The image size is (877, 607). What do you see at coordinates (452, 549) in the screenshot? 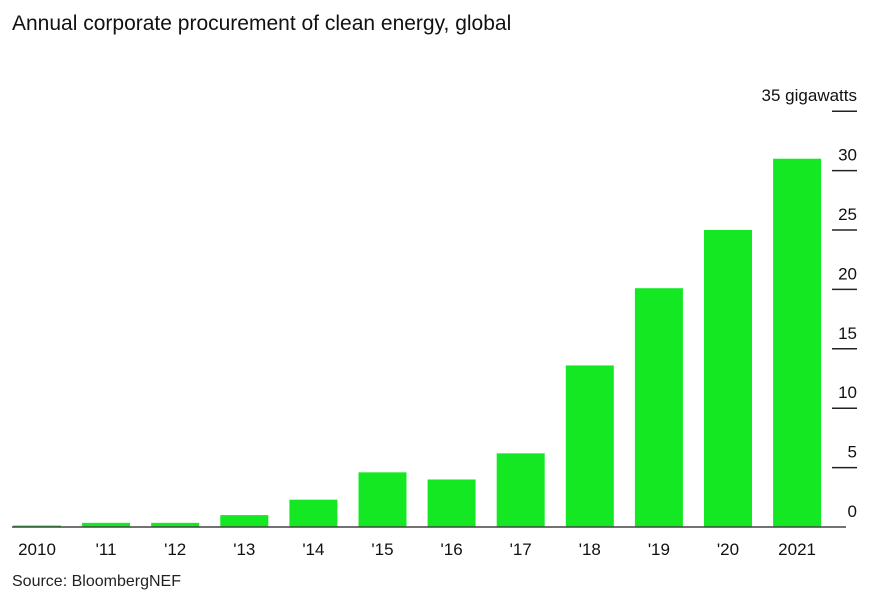
I see `x-tick-label: '16` at bounding box center [452, 549].